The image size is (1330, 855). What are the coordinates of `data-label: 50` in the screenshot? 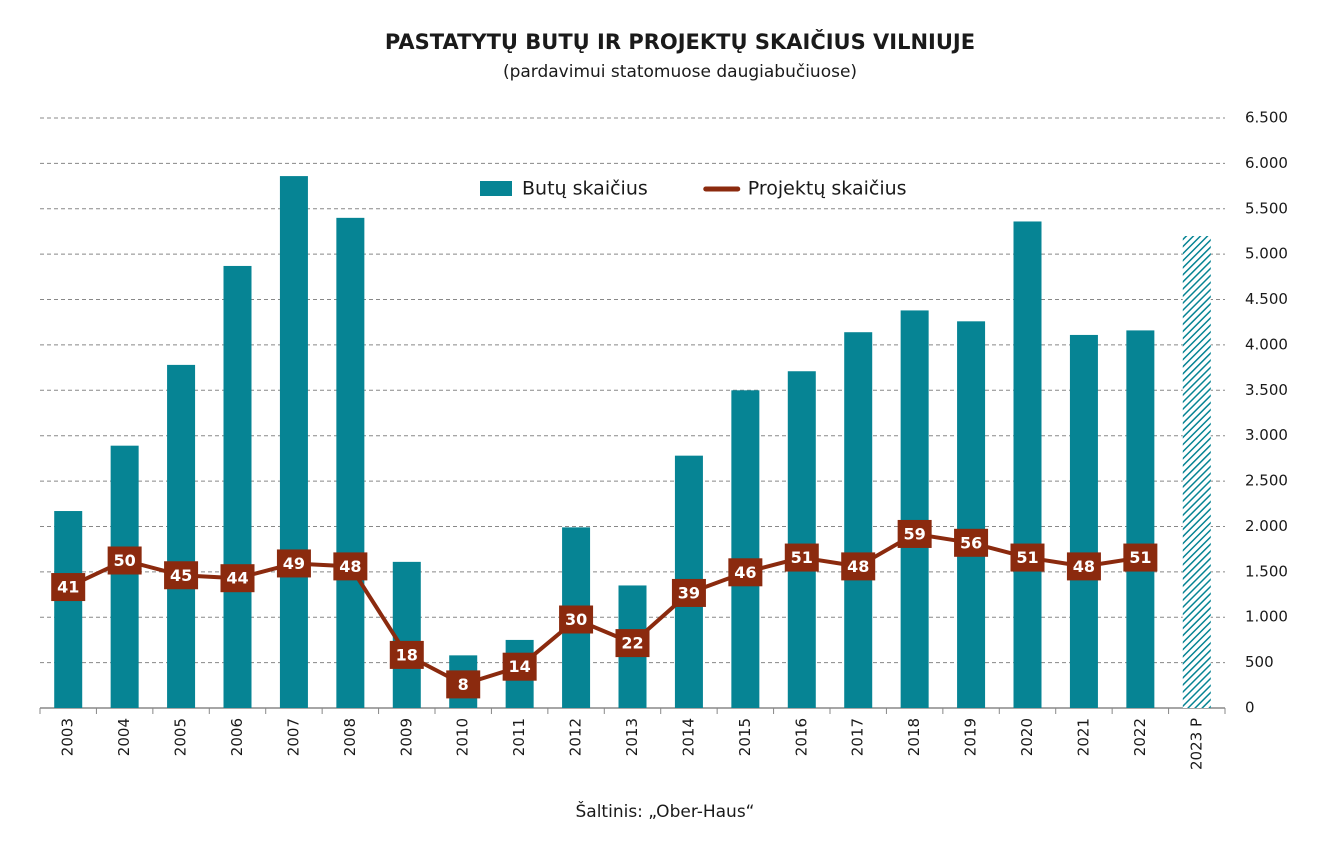 It's located at (125, 560).